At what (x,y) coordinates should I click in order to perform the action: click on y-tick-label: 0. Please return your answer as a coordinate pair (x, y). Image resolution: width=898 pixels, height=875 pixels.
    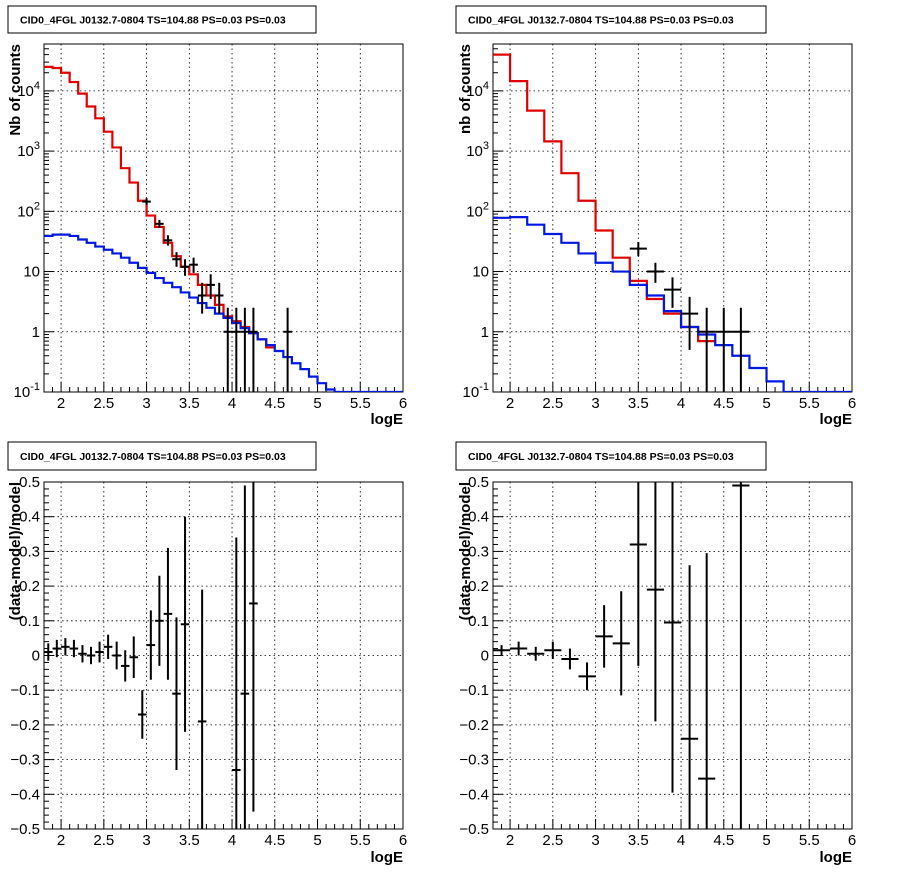
    Looking at the image, I should click on (485, 656).